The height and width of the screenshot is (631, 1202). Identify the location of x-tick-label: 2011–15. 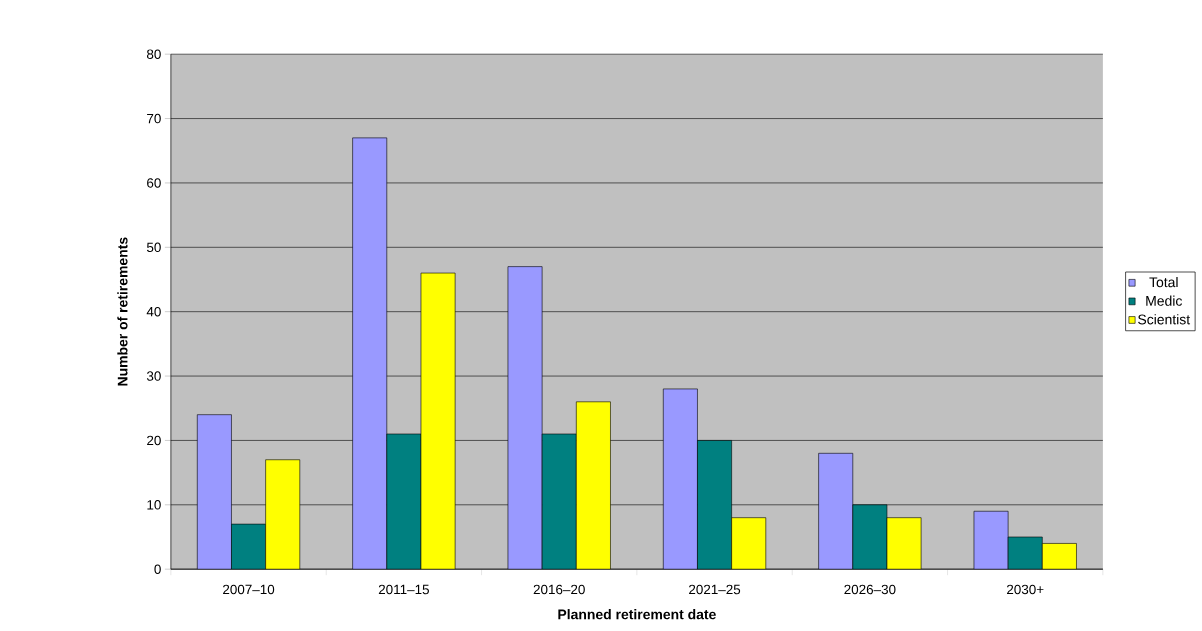
(403, 589).